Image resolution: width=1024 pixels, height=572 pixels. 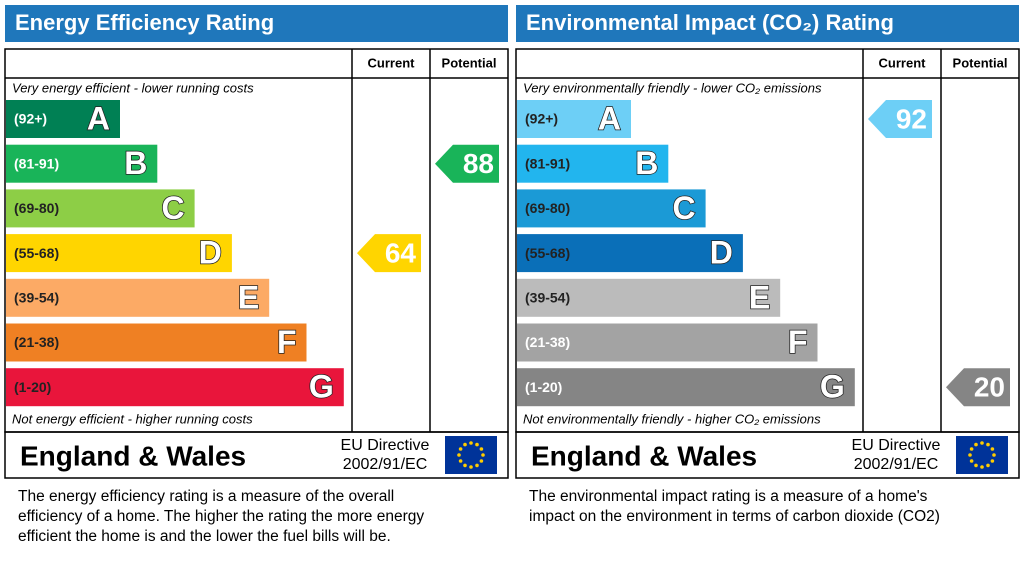 What do you see at coordinates (478, 163) in the screenshot?
I see `rating-value: 88` at bounding box center [478, 163].